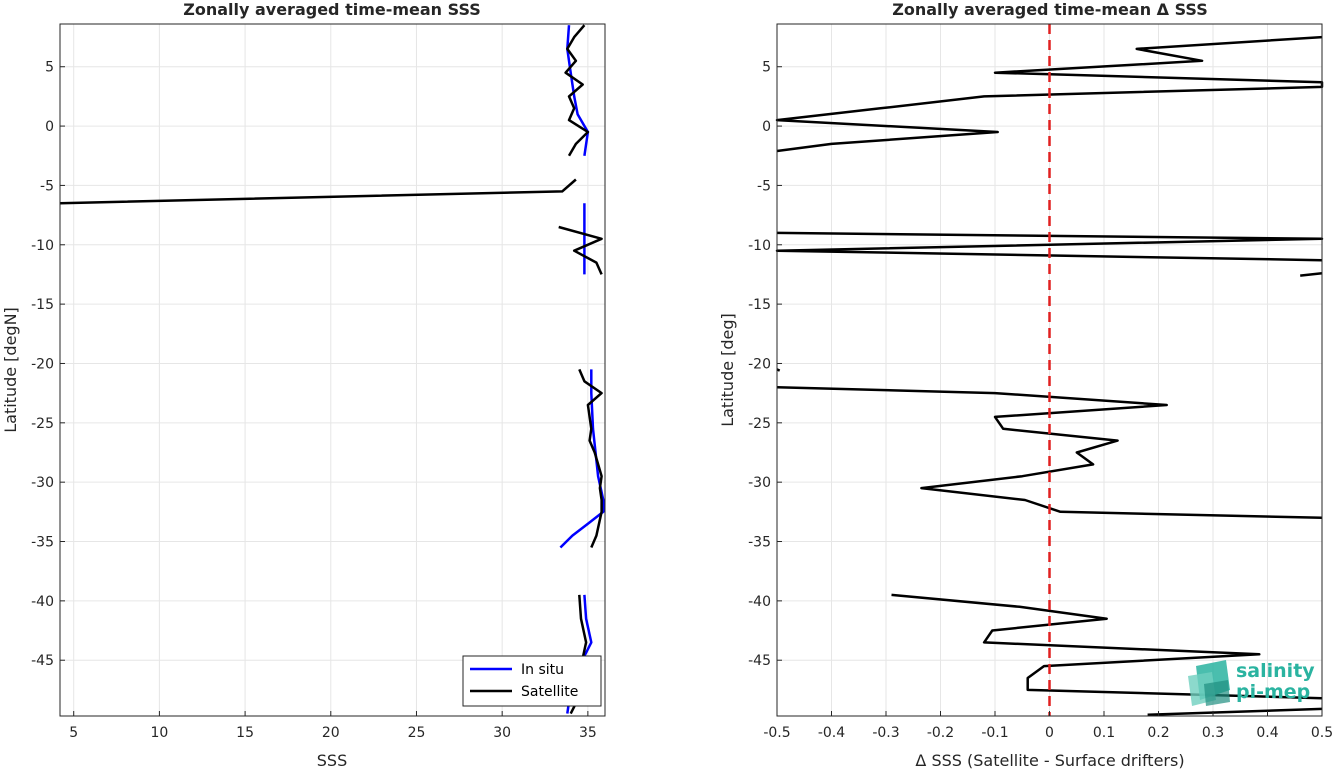 The image size is (1336, 769). What do you see at coordinates (940, 733) in the screenshot?
I see `x-tick-label: -0.2` at bounding box center [940, 733].